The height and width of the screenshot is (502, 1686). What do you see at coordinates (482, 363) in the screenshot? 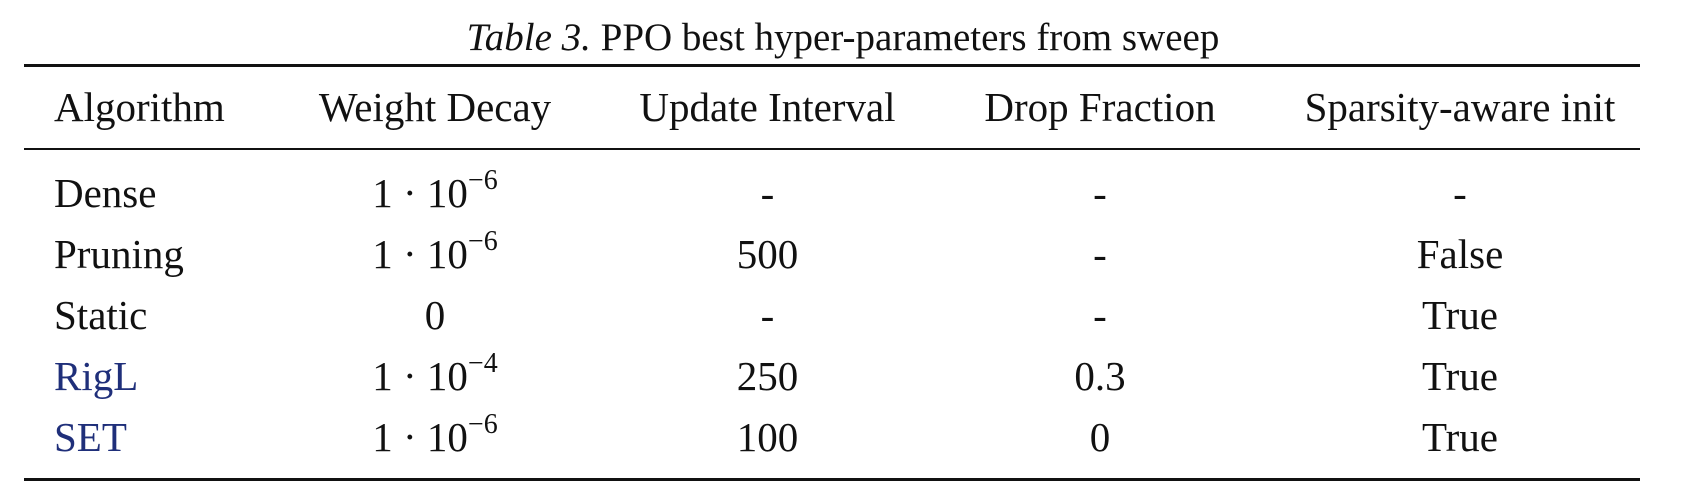
I see `weight-decay-exponent: −4` at bounding box center [482, 363].